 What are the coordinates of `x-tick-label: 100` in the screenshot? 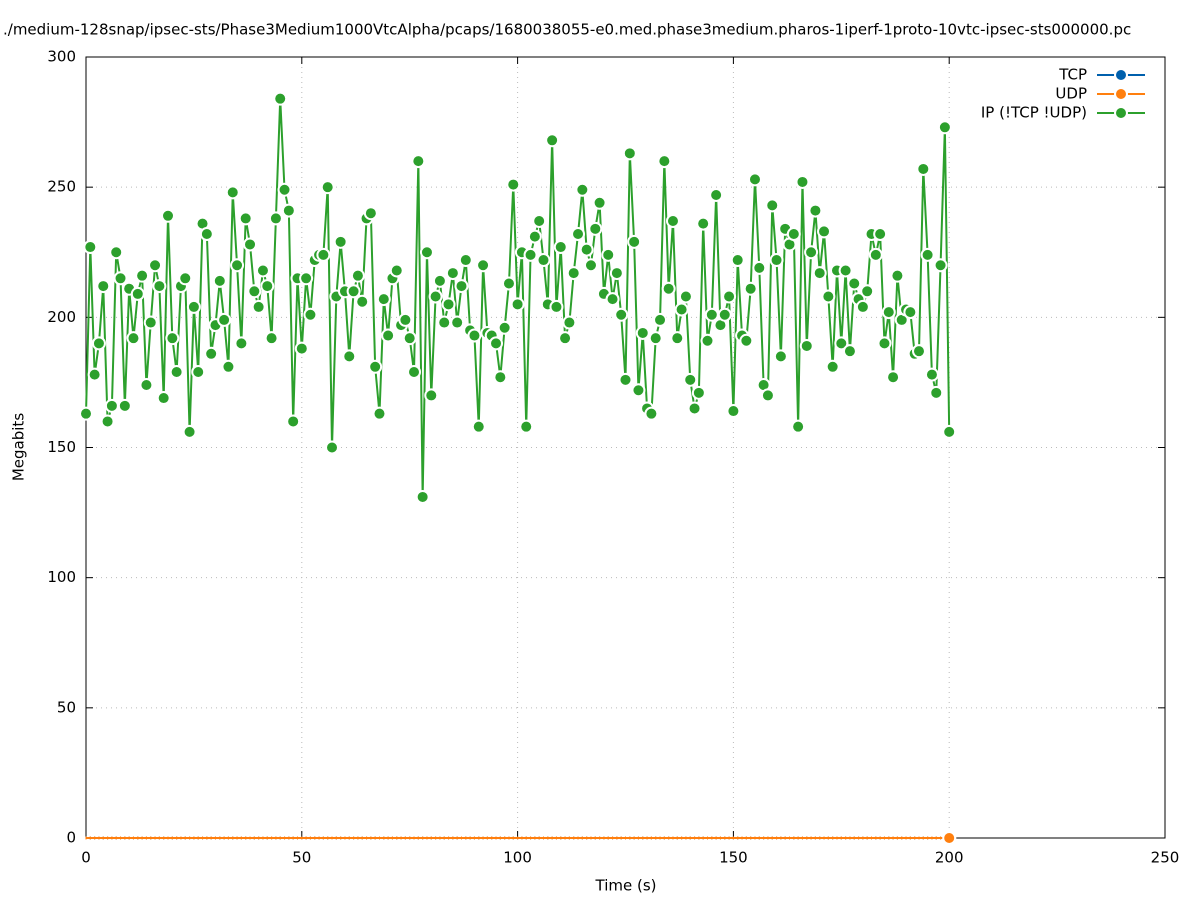 It's located at (517, 858).